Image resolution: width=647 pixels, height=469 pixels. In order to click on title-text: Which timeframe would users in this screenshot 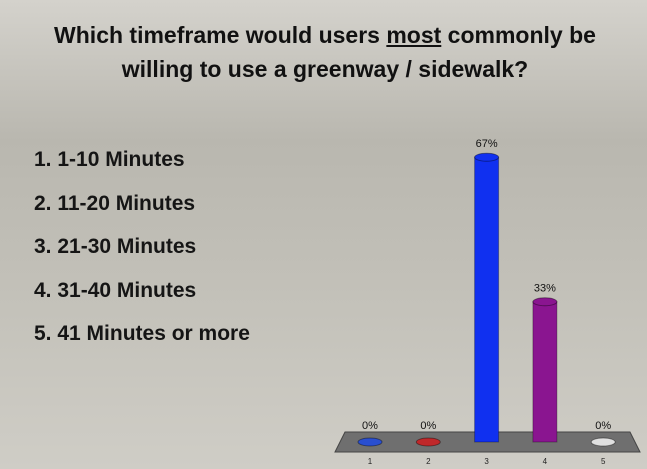, I will do `click(220, 35)`.